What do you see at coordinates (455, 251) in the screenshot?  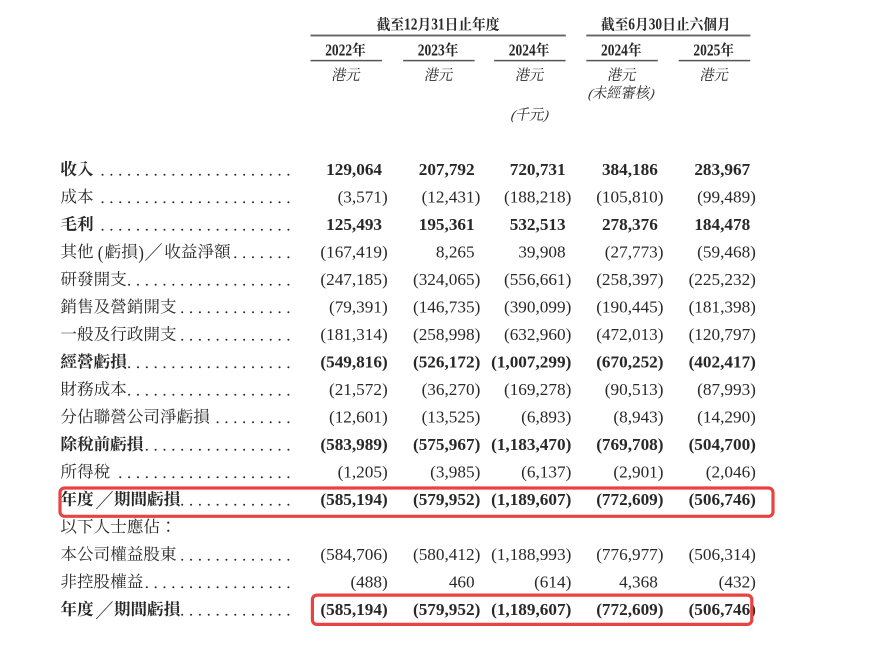 I see `svg-text: 8,265` at bounding box center [455, 251].